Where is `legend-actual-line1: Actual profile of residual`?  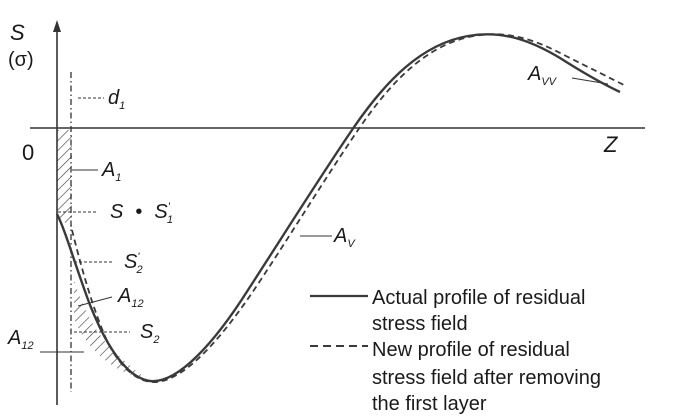
legend-actual-line1: Actual profile of residual is located at coordinates (478, 298).